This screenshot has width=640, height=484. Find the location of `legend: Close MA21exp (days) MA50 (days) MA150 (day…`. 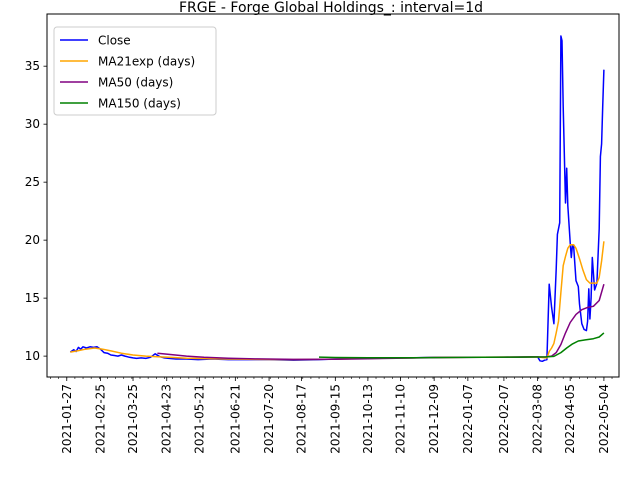

legend: Close MA21exp (days) MA50 (days) MA150 (day… is located at coordinates (135, 71).